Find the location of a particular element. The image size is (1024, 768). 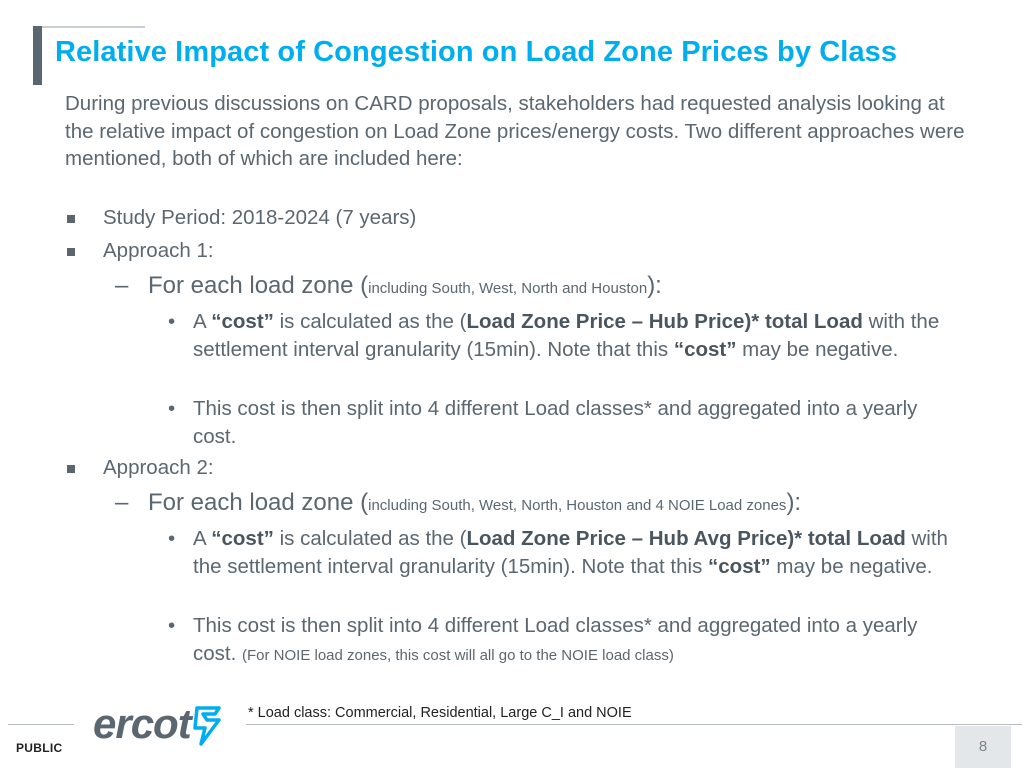

approach-2-sub-label: For each load zone ( is located at coordinates (258, 502).